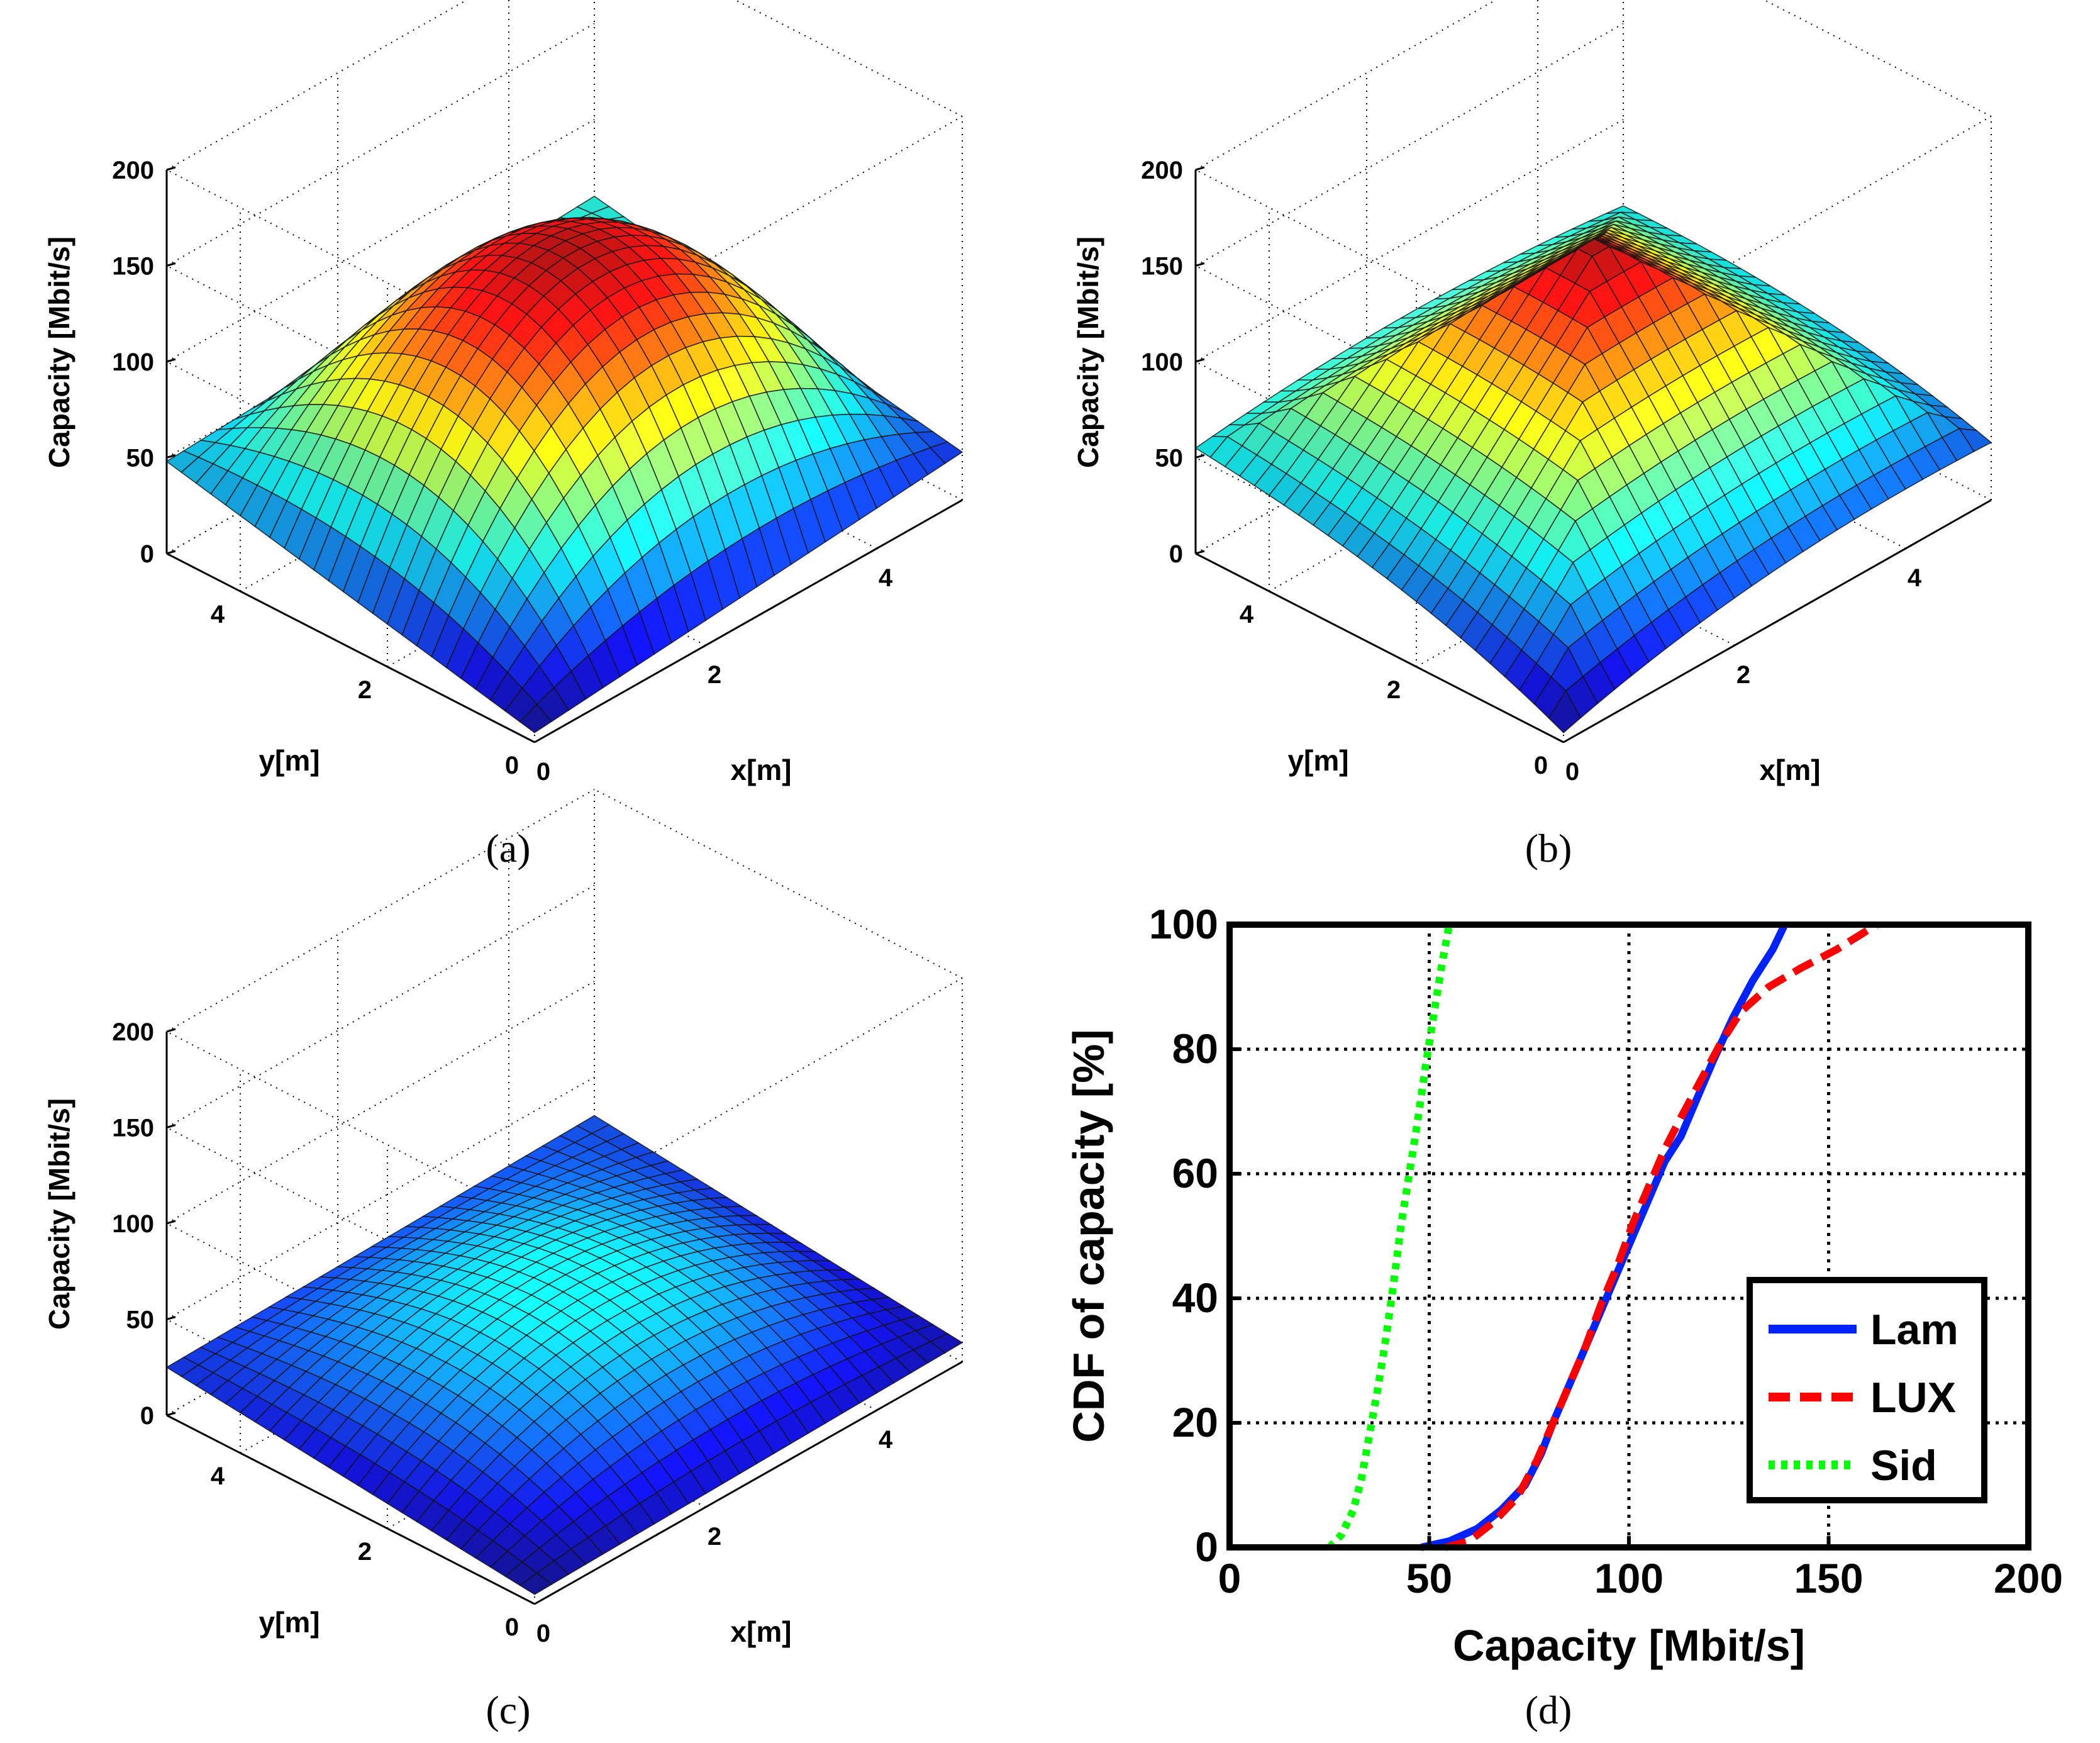 This screenshot has width=2100, height=1743. I want to click on legend-label-sid: Sid, so click(1903, 1466).